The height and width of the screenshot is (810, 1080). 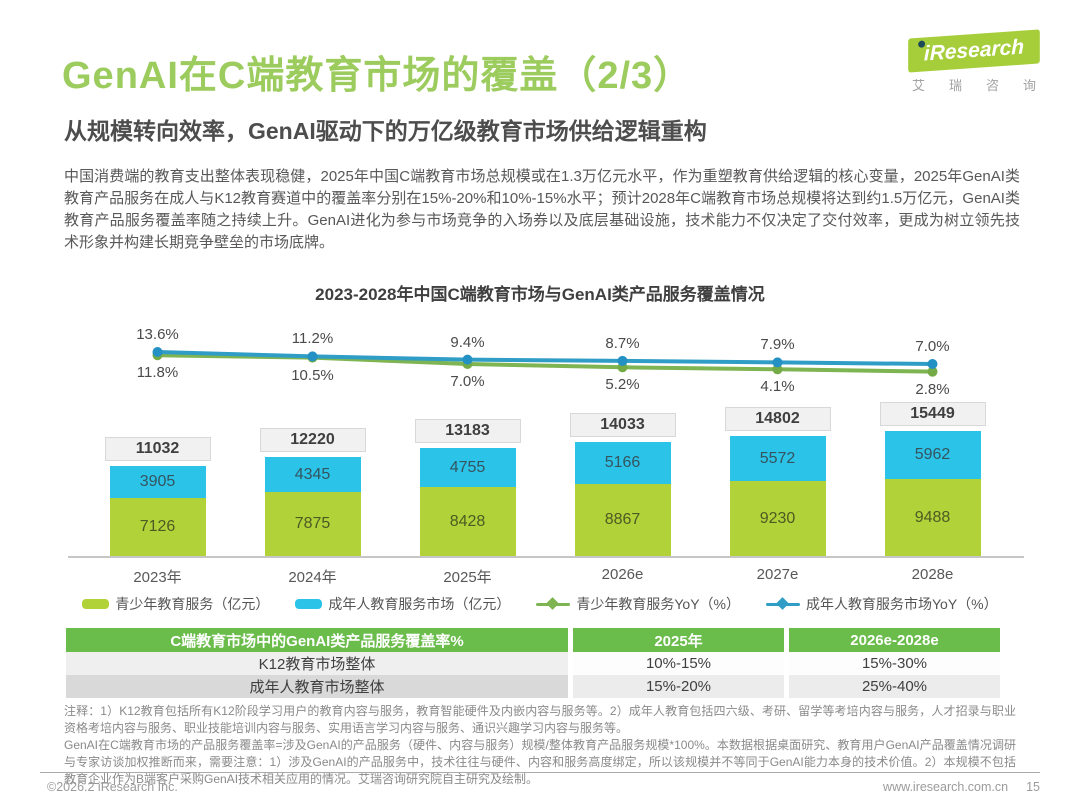 What do you see at coordinates (312, 440) in the screenshot?
I see `total-value-label: 12220` at bounding box center [312, 440].